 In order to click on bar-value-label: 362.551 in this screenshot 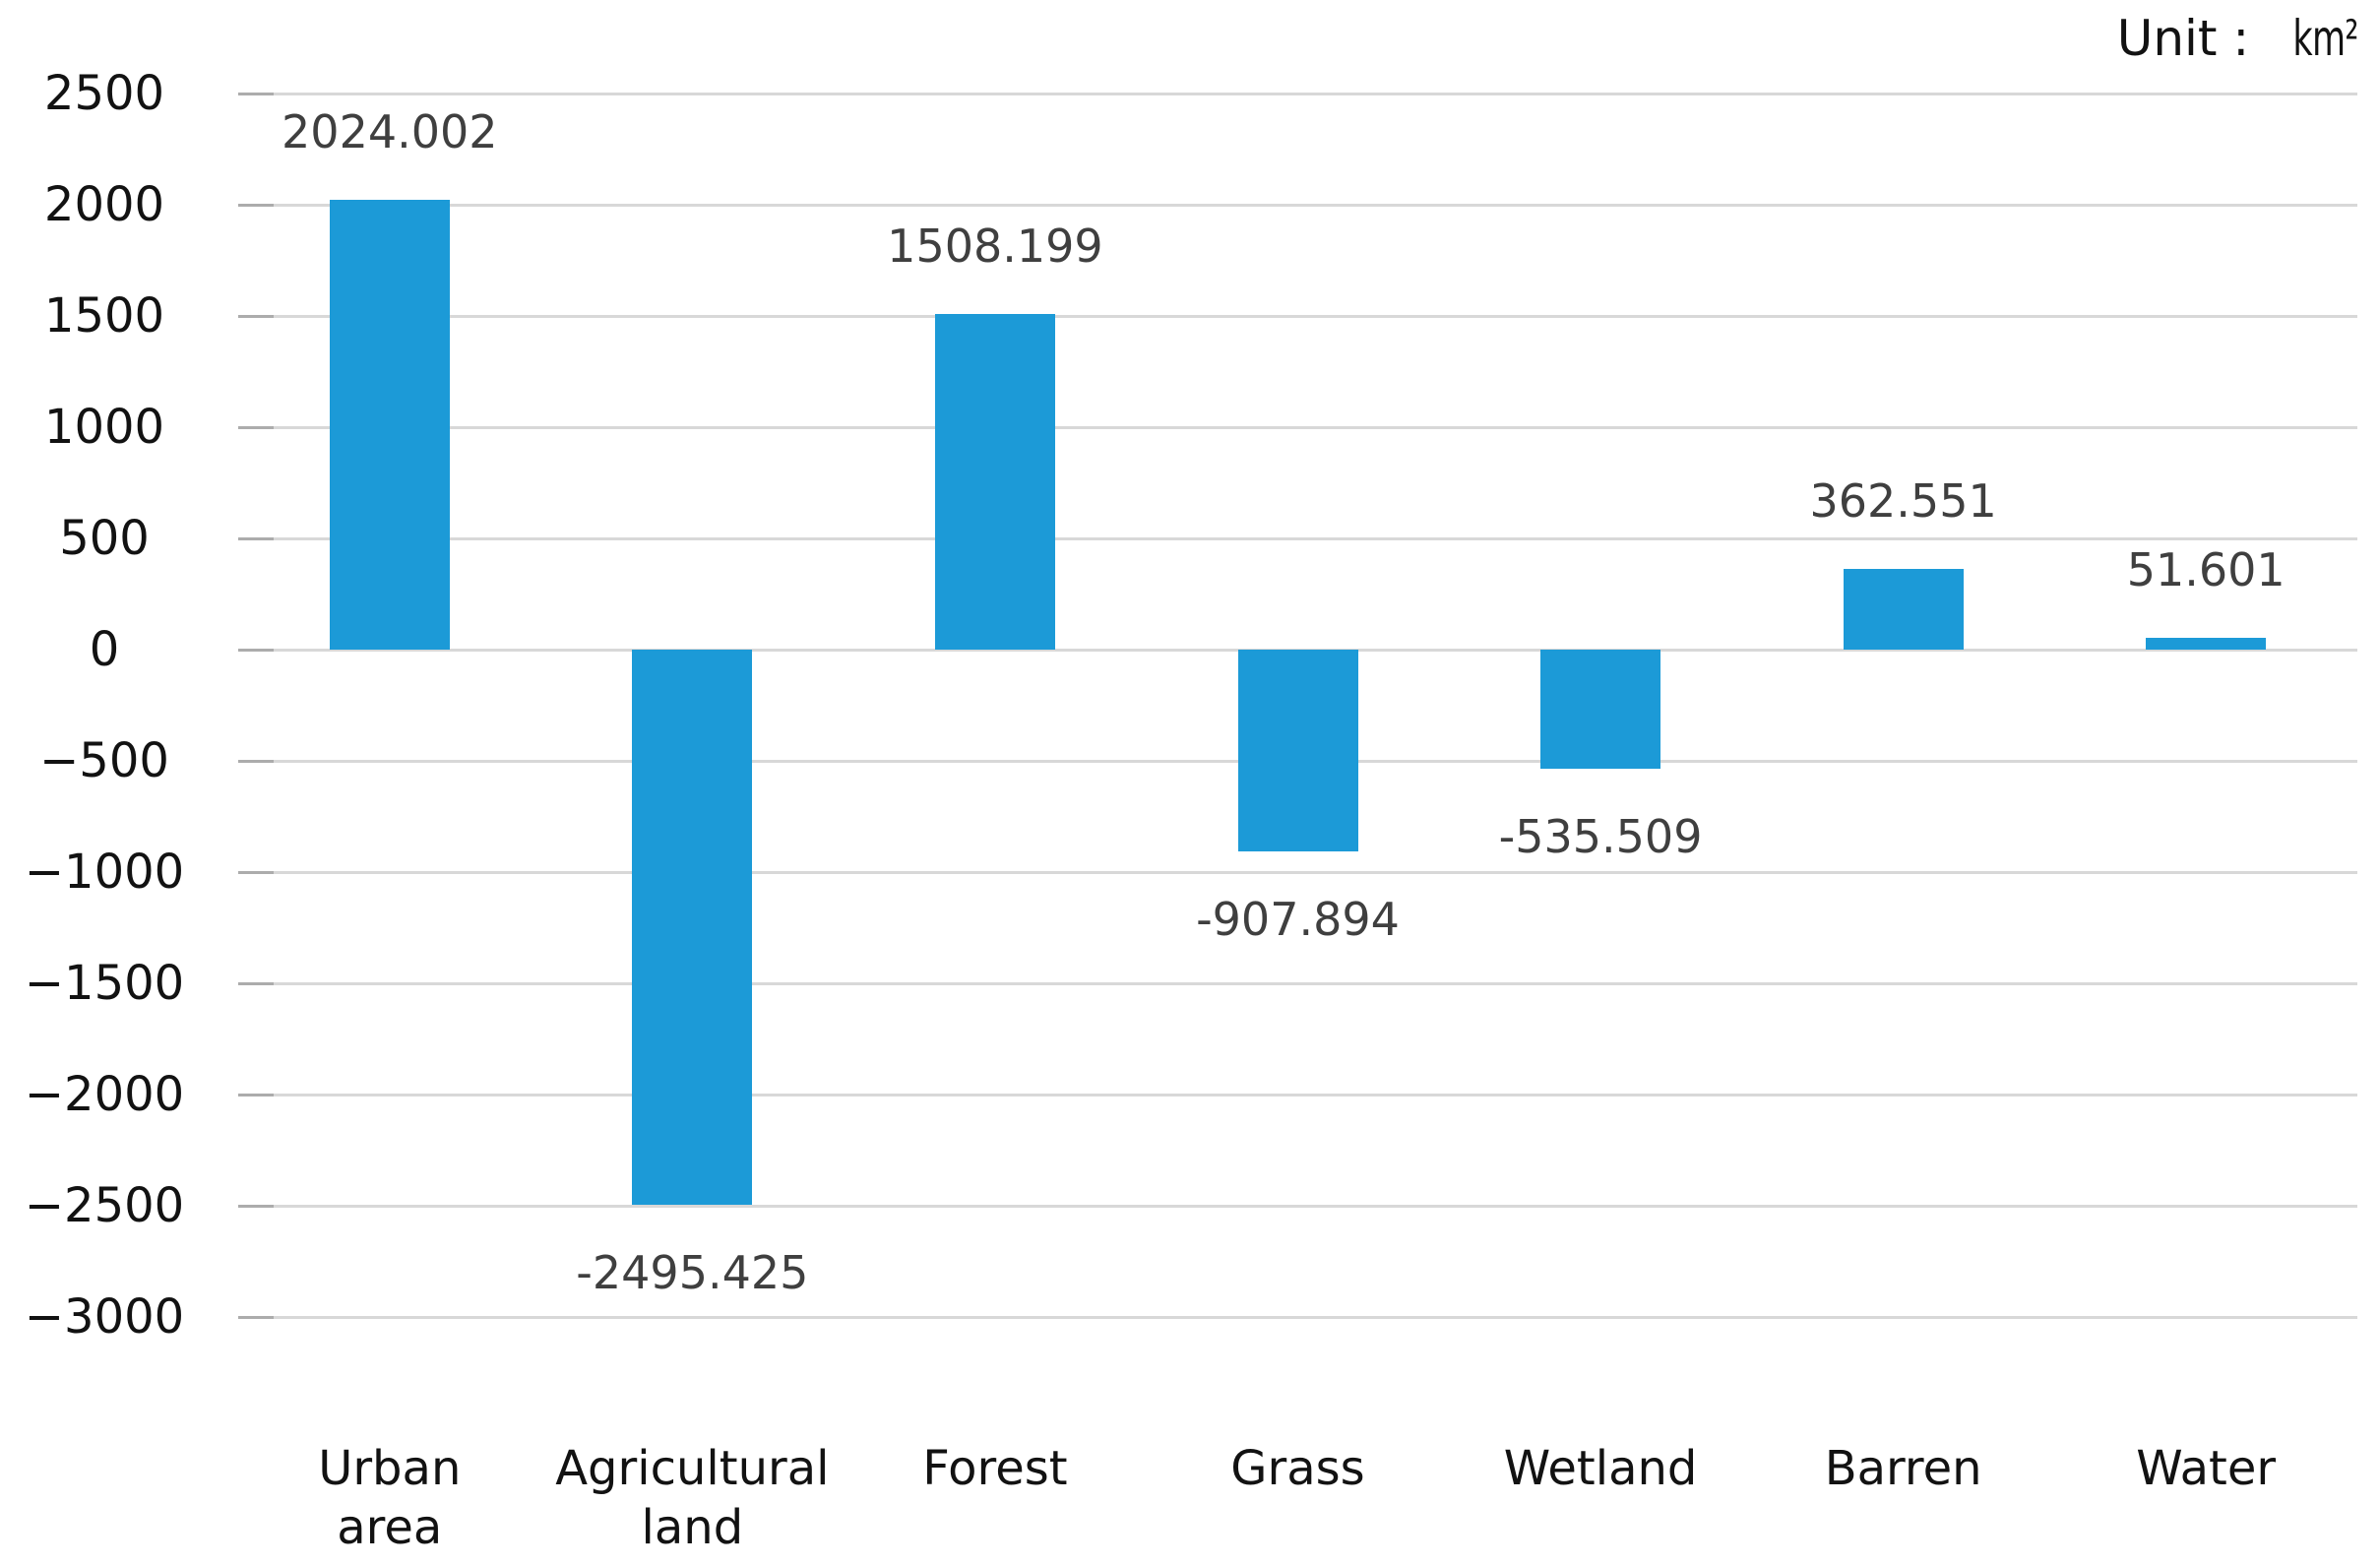, I will do `click(1903, 501)`.